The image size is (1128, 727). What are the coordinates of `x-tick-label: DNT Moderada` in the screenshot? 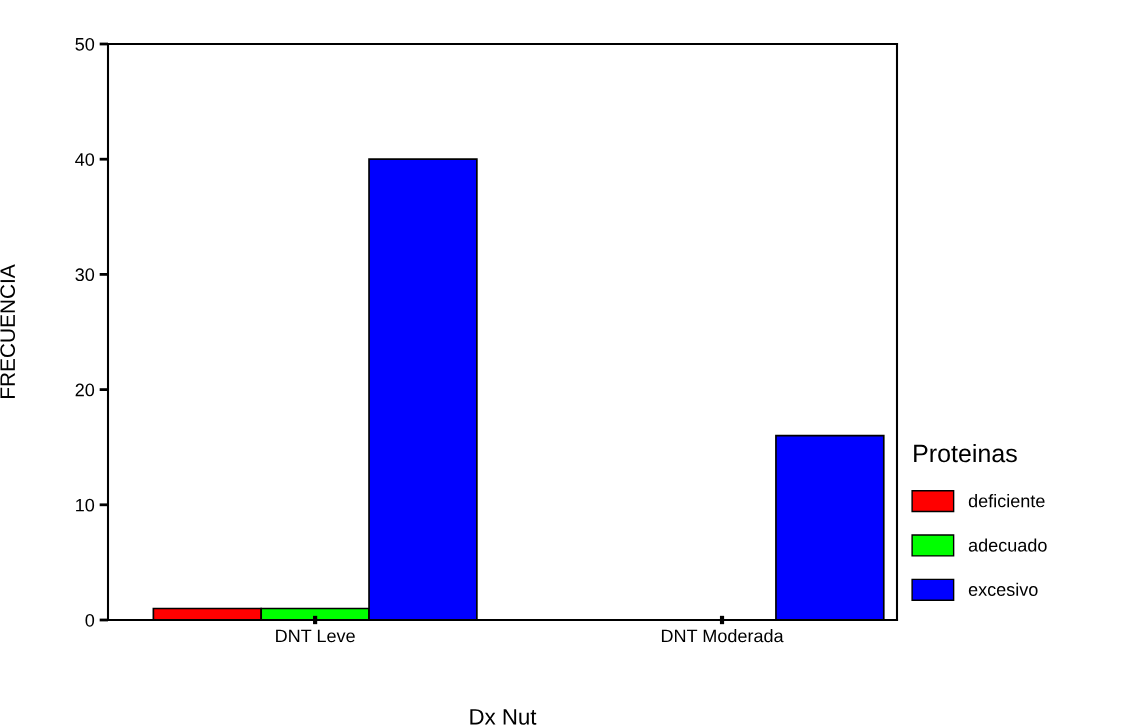 It's located at (722, 636).